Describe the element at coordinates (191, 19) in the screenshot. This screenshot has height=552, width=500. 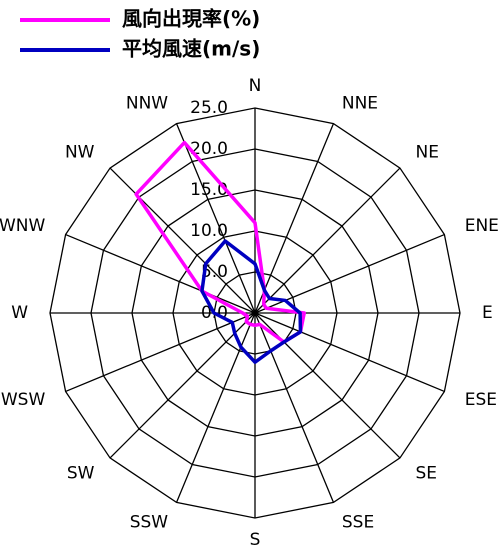
I see `legend-label: 風向出現率(%)` at that location.